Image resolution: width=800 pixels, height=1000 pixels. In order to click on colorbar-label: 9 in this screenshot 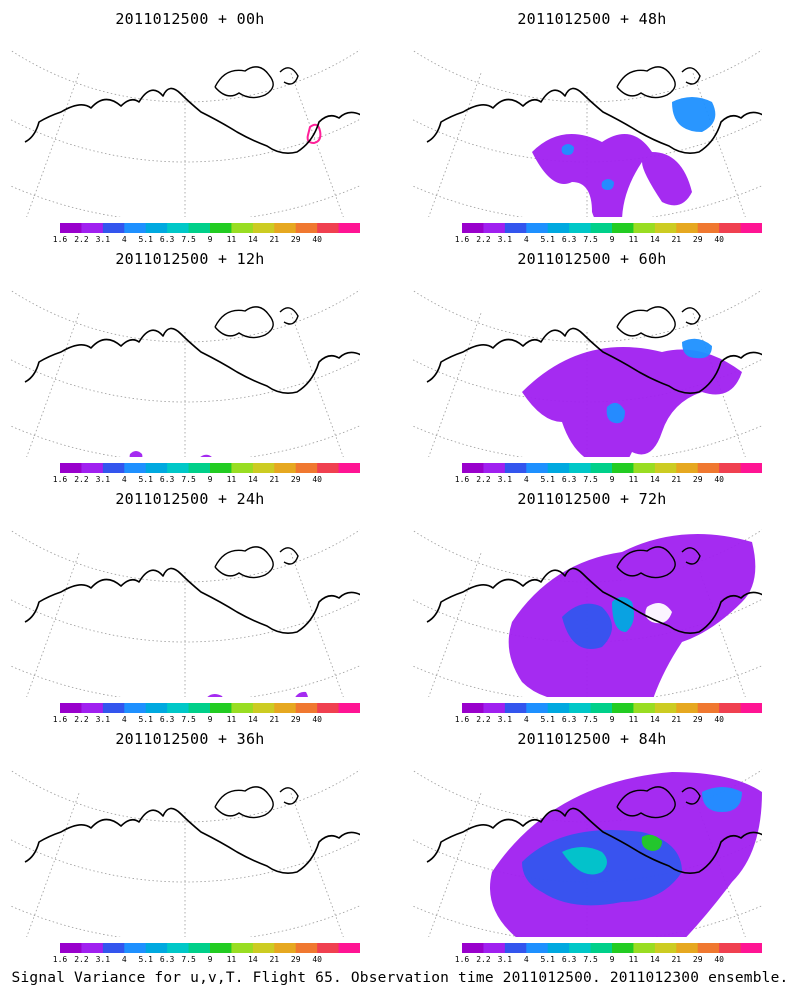, I will do `click(612, 239)`.